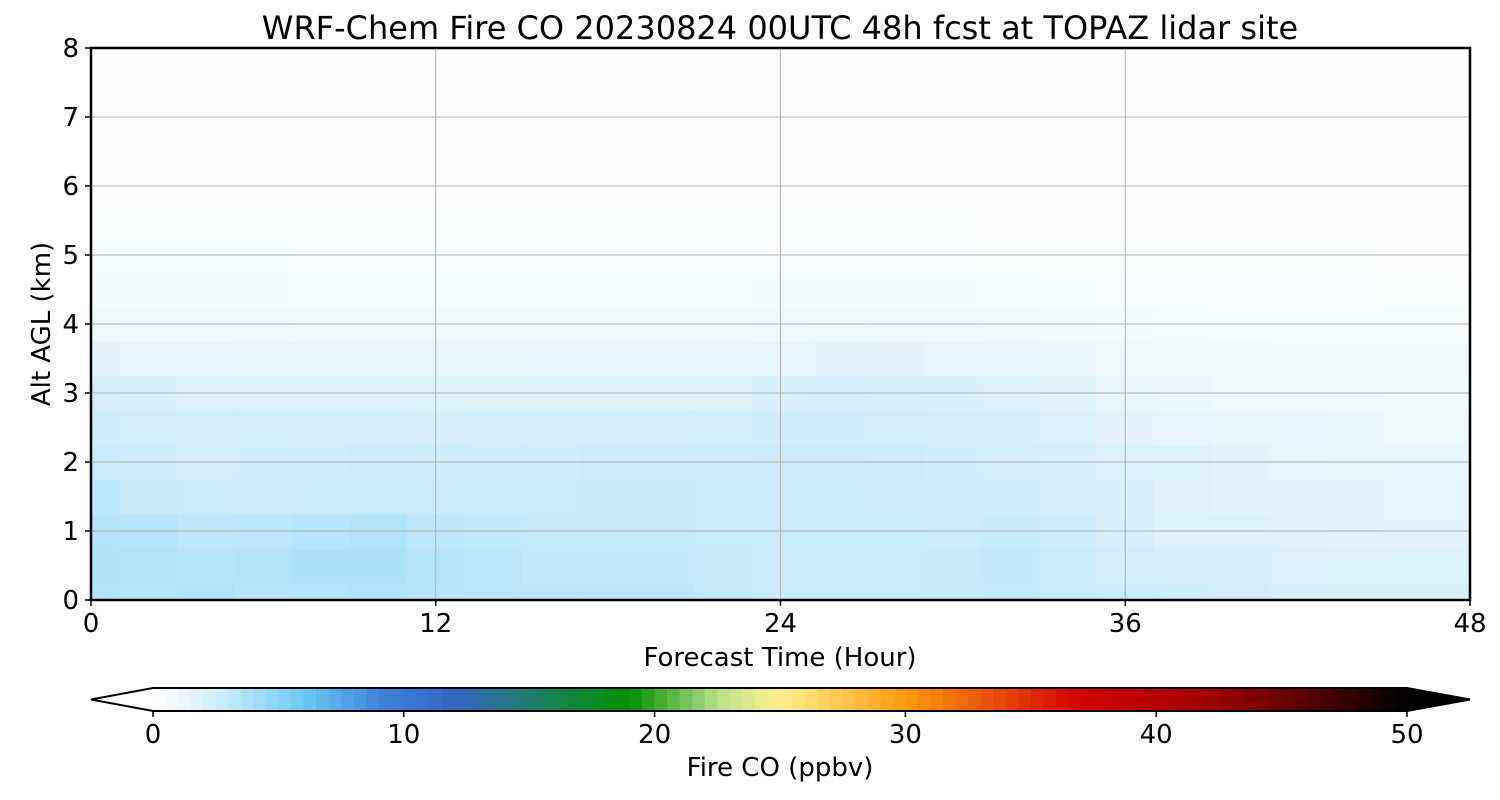 The image size is (1500, 800). Describe the element at coordinates (1156, 735) in the screenshot. I see `colorbar-tick-label: 40` at that location.